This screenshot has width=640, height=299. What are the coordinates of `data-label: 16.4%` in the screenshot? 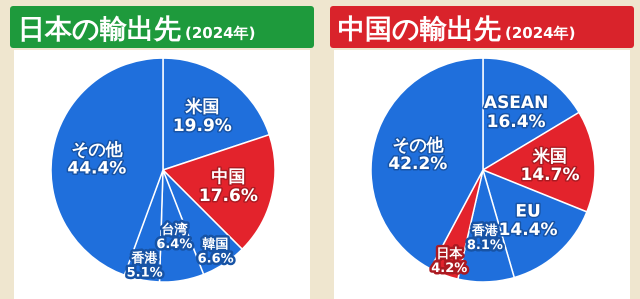 It's located at (516, 122).